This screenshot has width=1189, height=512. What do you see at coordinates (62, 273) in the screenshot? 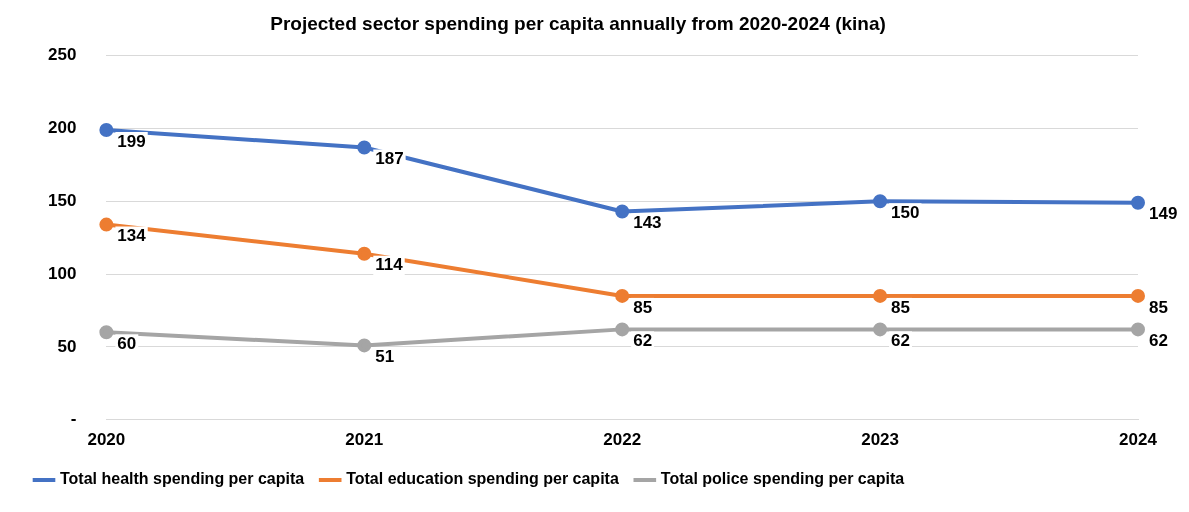
I see `y-tick-label: 100` at bounding box center [62, 273].